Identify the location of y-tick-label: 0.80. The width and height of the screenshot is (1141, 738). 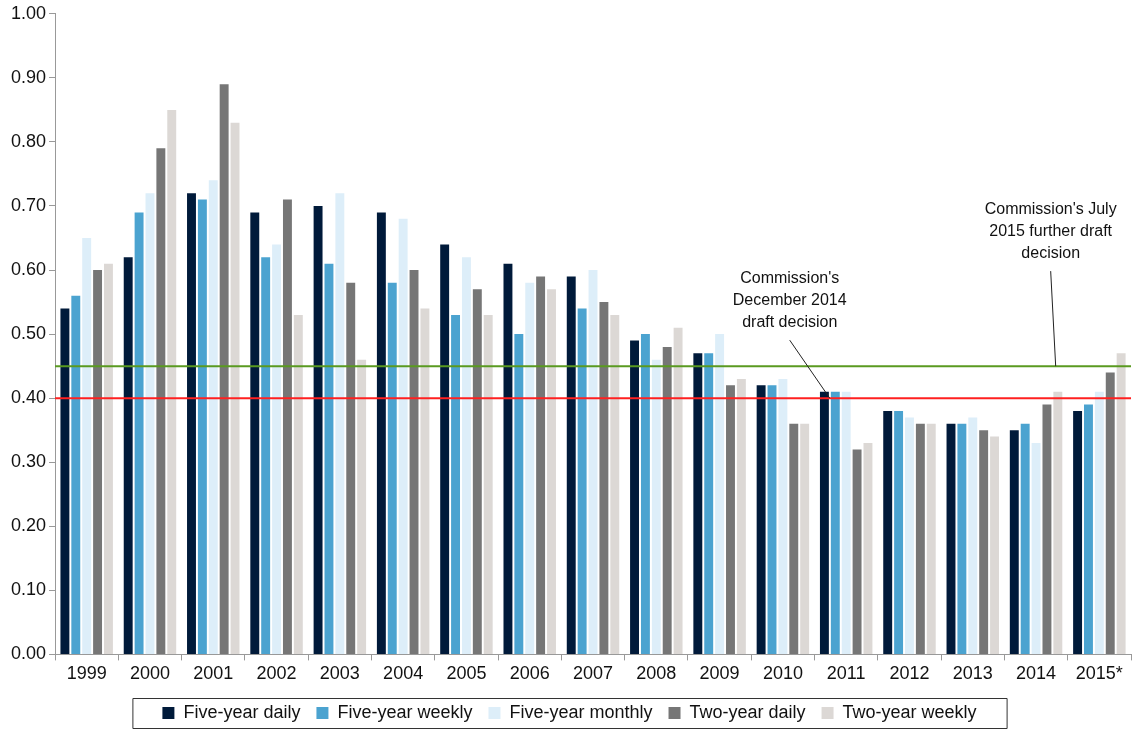
(28, 140).